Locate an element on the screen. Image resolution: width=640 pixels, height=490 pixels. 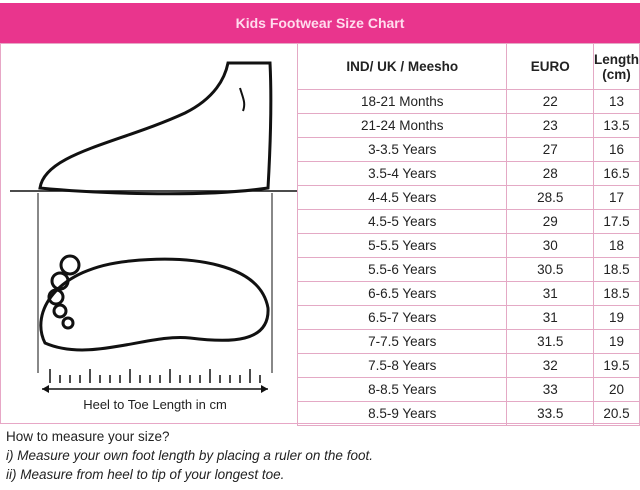
table-row: 5-5.5 Years 30 18 is located at coordinates (468, 245).